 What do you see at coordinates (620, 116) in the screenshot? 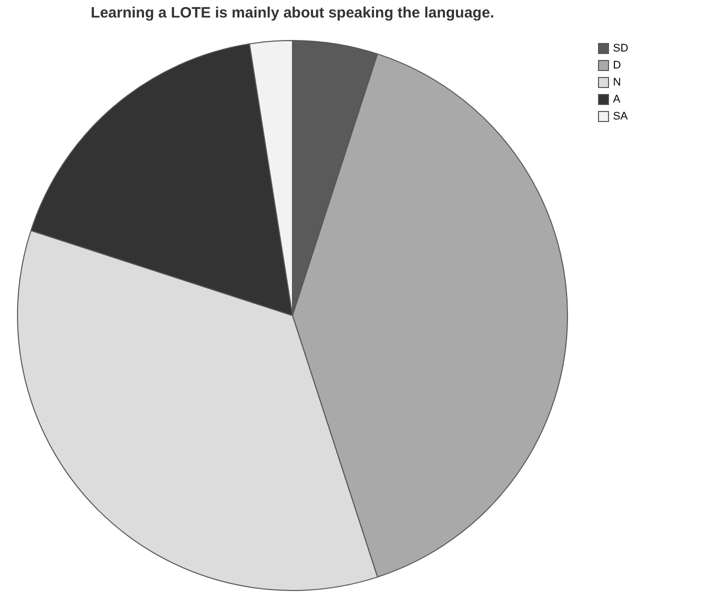
I see `legend-label: SA` at bounding box center [620, 116].